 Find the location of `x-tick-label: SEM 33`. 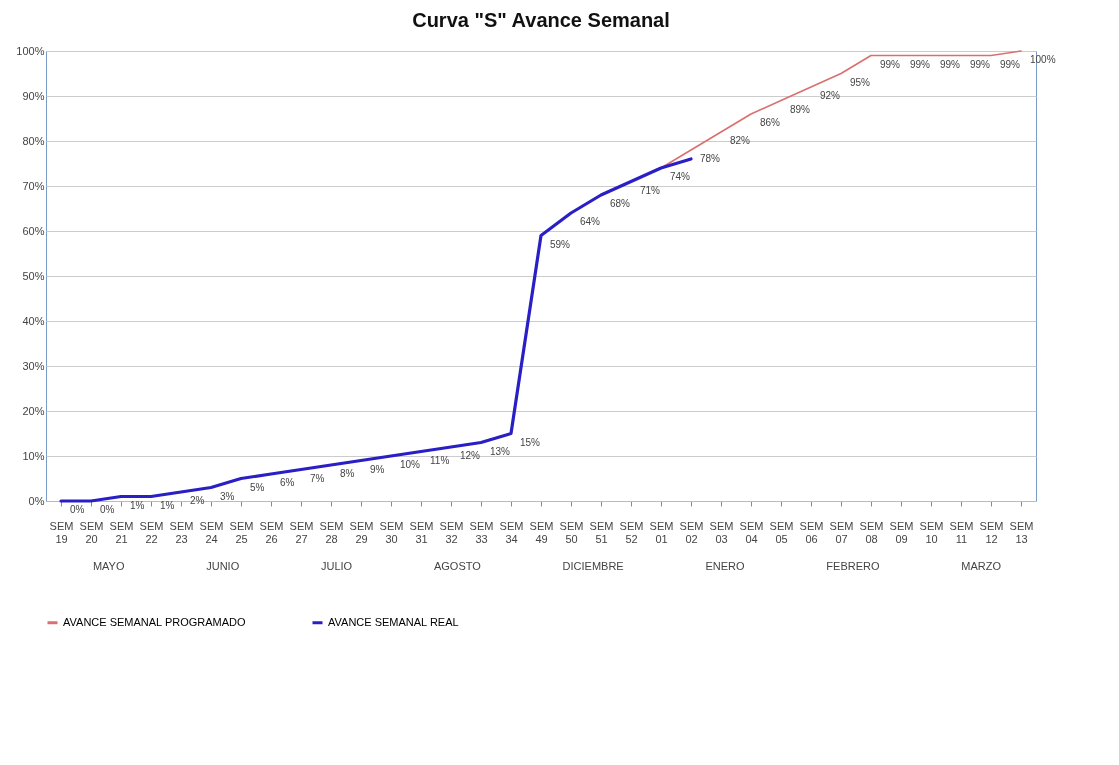

x-tick-label: SEM 33 is located at coordinates (481, 532).